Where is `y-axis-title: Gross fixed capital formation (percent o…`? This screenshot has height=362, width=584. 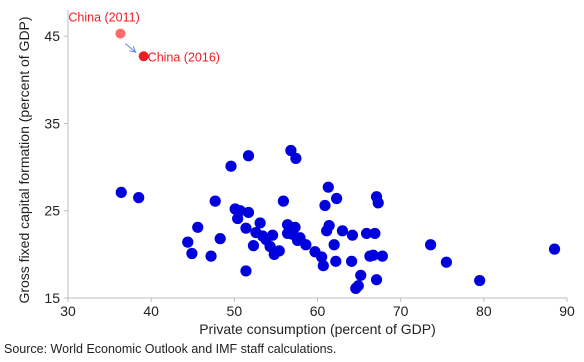
y-axis-title: Gross fixed capital formation (percent o… is located at coordinates (24, 159).